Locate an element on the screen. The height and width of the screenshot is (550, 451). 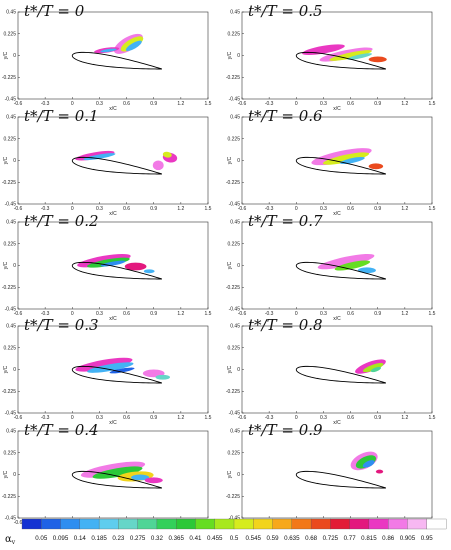
x-tick-label: 0 is located at coordinates (296, 418).